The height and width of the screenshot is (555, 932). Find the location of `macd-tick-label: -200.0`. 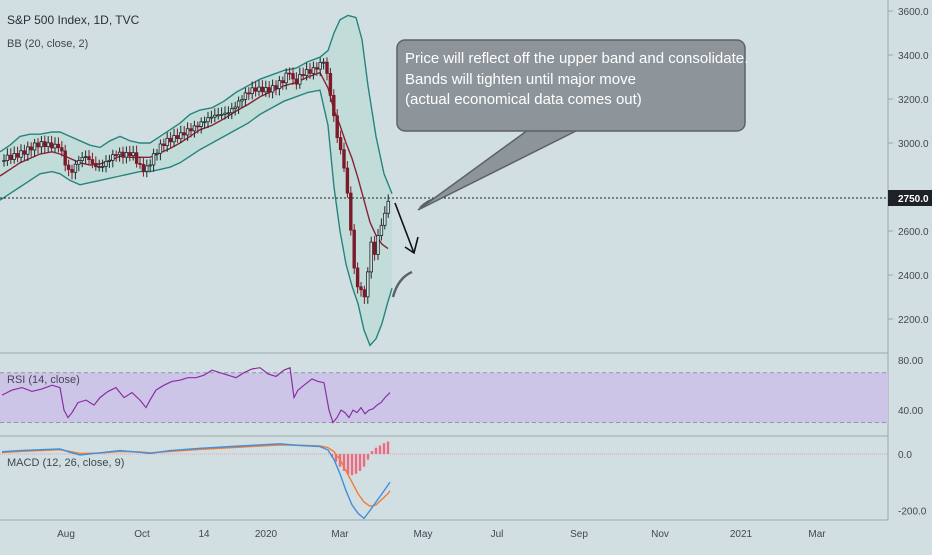

macd-tick-label: -200.0 is located at coordinates (912, 512).